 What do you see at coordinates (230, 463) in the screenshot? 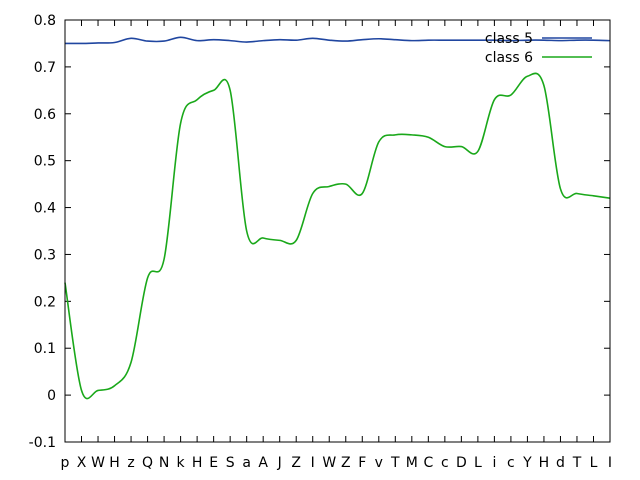
I see `x-tick-label: S` at bounding box center [230, 463].